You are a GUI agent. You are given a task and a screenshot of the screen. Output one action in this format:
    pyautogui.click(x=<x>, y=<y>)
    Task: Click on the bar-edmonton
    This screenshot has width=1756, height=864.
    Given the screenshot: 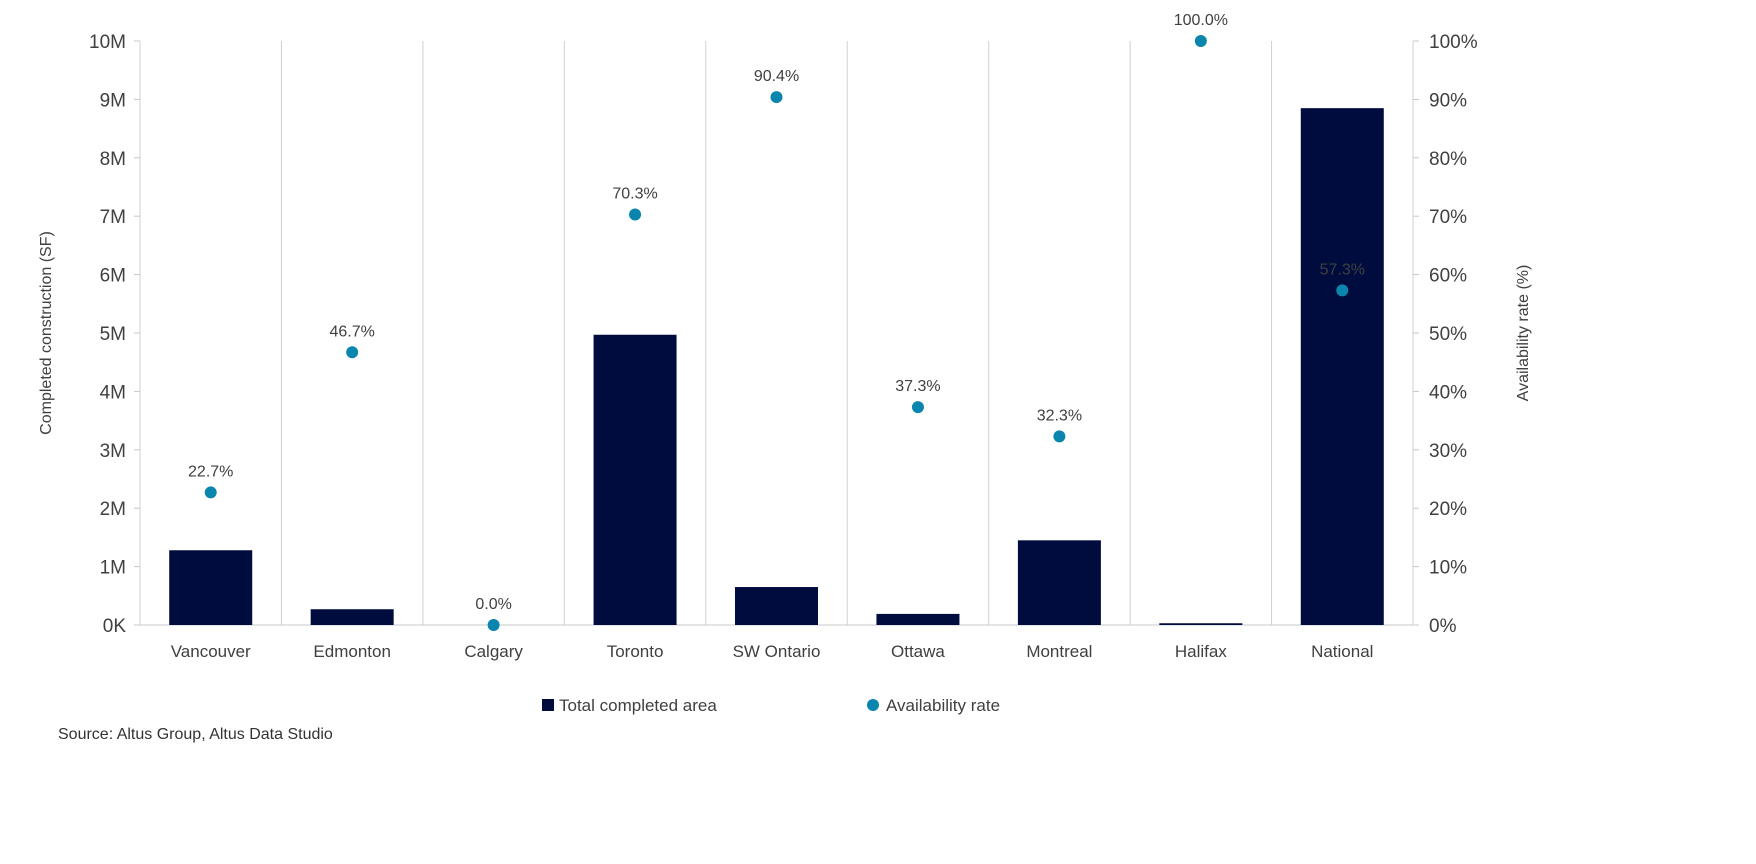 What is the action you would take?
    pyautogui.click(x=352, y=617)
    